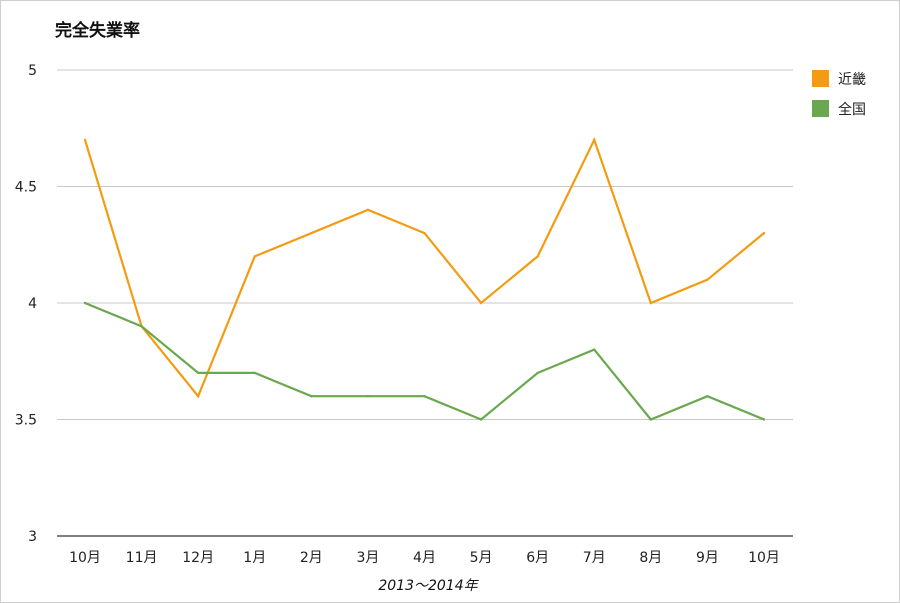 The width and height of the screenshot is (900, 603). I want to click on x-tick-label: 9月, so click(707, 558).